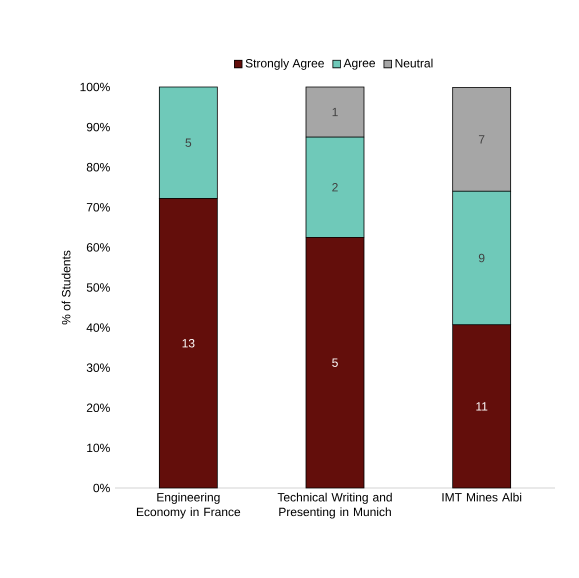  I want to click on legend-label: Strongly Agree, so click(285, 64).